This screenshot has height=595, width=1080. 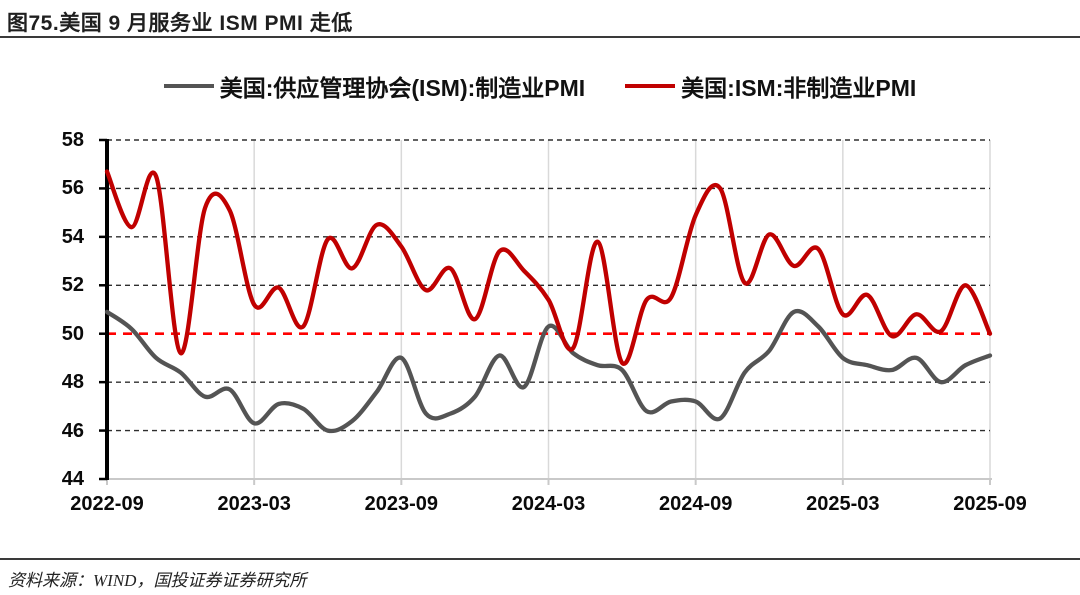 What do you see at coordinates (990, 504) in the screenshot?
I see `x-axis-label: 2025-09` at bounding box center [990, 504].